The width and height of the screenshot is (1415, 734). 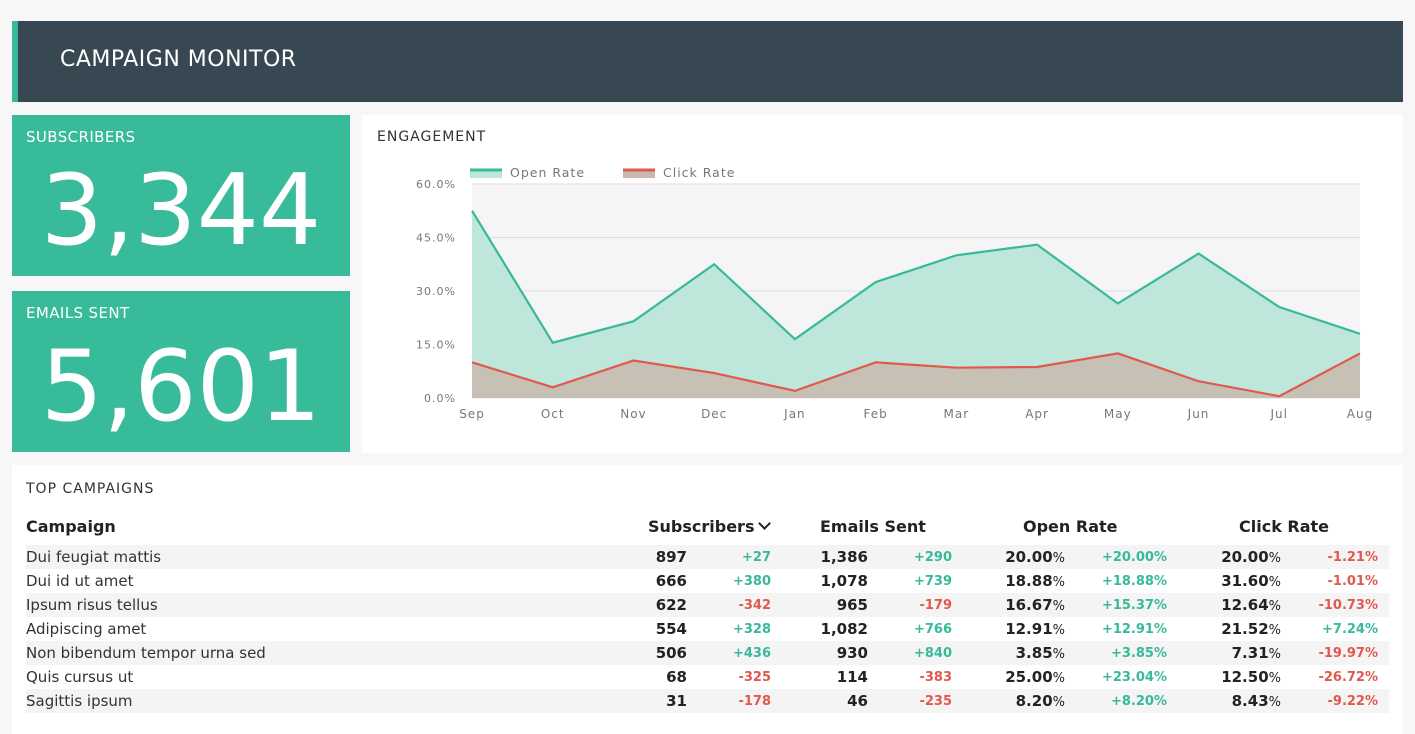 What do you see at coordinates (756, 557) in the screenshot?
I see `delta-value: +27` at bounding box center [756, 557].